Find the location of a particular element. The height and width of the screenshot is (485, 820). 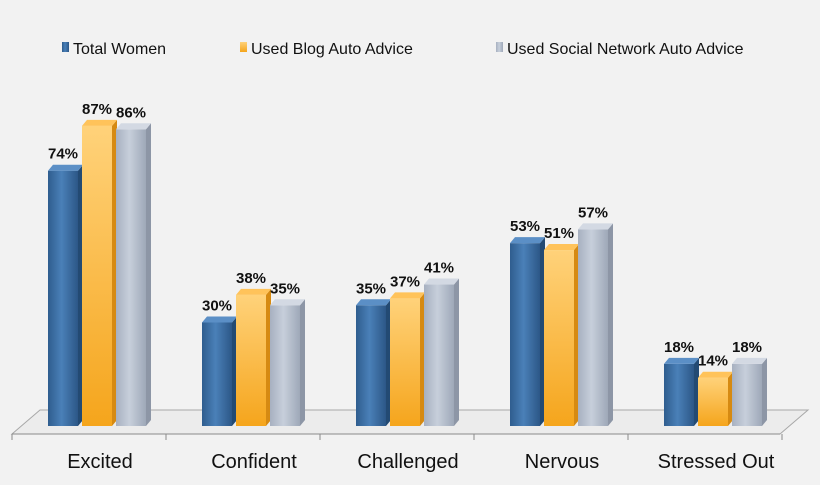

data-label-nervous-used-blog-auto-advice: 51% is located at coordinates (559, 233).